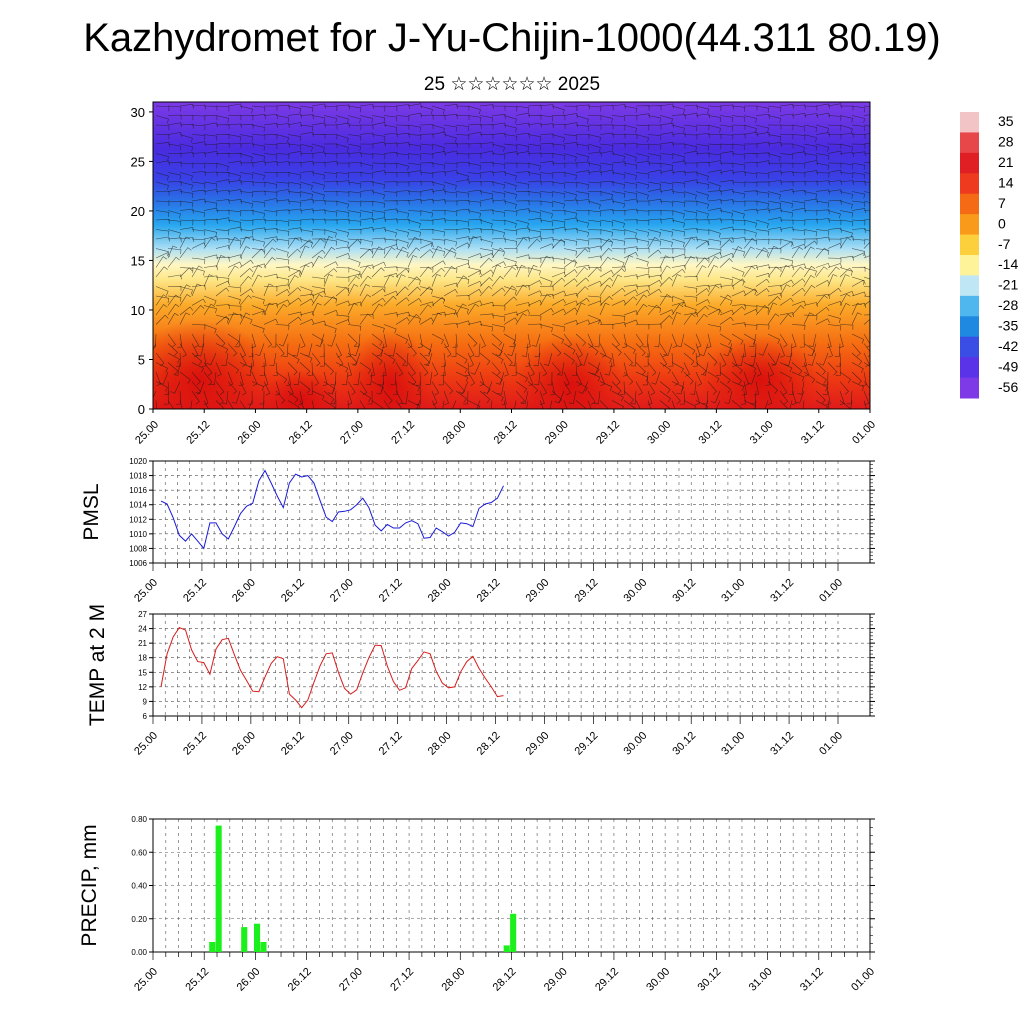 This screenshot has width=1024, height=1024. What do you see at coordinates (1008, 366) in the screenshot?
I see `colorbar-label: -49` at bounding box center [1008, 366].